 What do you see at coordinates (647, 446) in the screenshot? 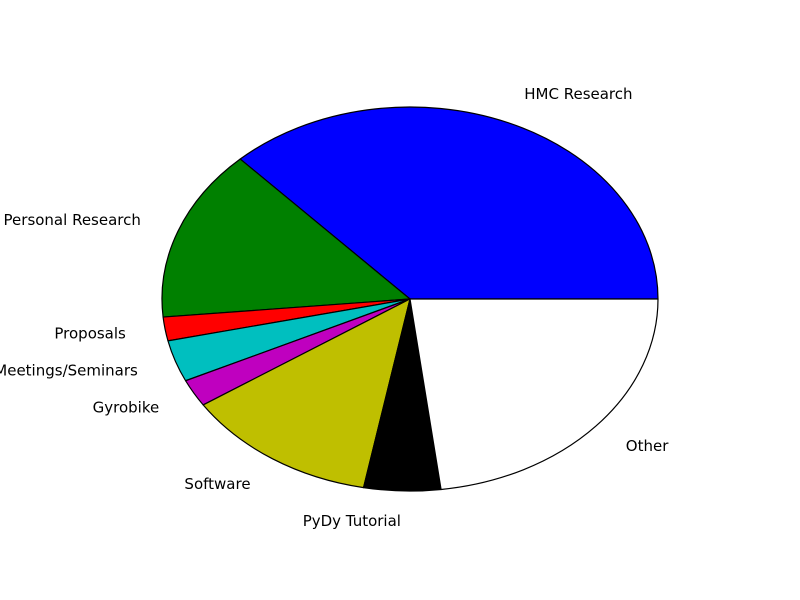
I see `pie-label-other: Other` at bounding box center [647, 446].